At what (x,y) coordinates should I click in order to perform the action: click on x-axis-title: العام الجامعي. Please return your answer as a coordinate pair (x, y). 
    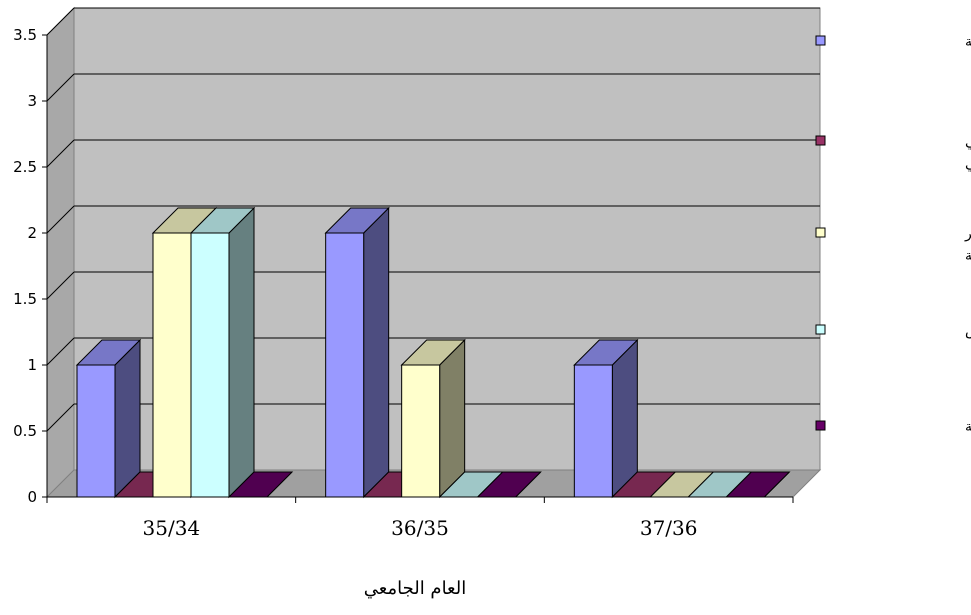
    Looking at the image, I should click on (415, 588).